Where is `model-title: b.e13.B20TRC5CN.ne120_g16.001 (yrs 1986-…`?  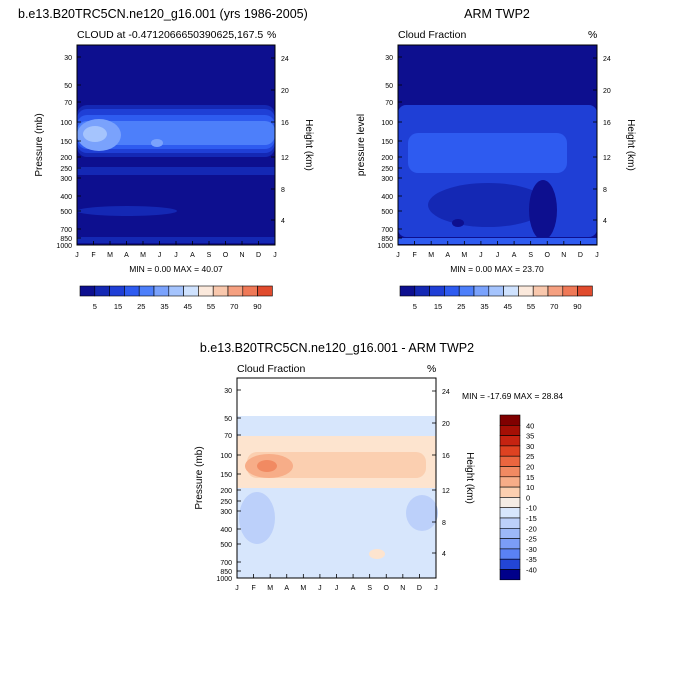 model-title: b.e13.B20TRC5CN.ne120_g16.001 (yrs 1986-… is located at coordinates (163, 14).